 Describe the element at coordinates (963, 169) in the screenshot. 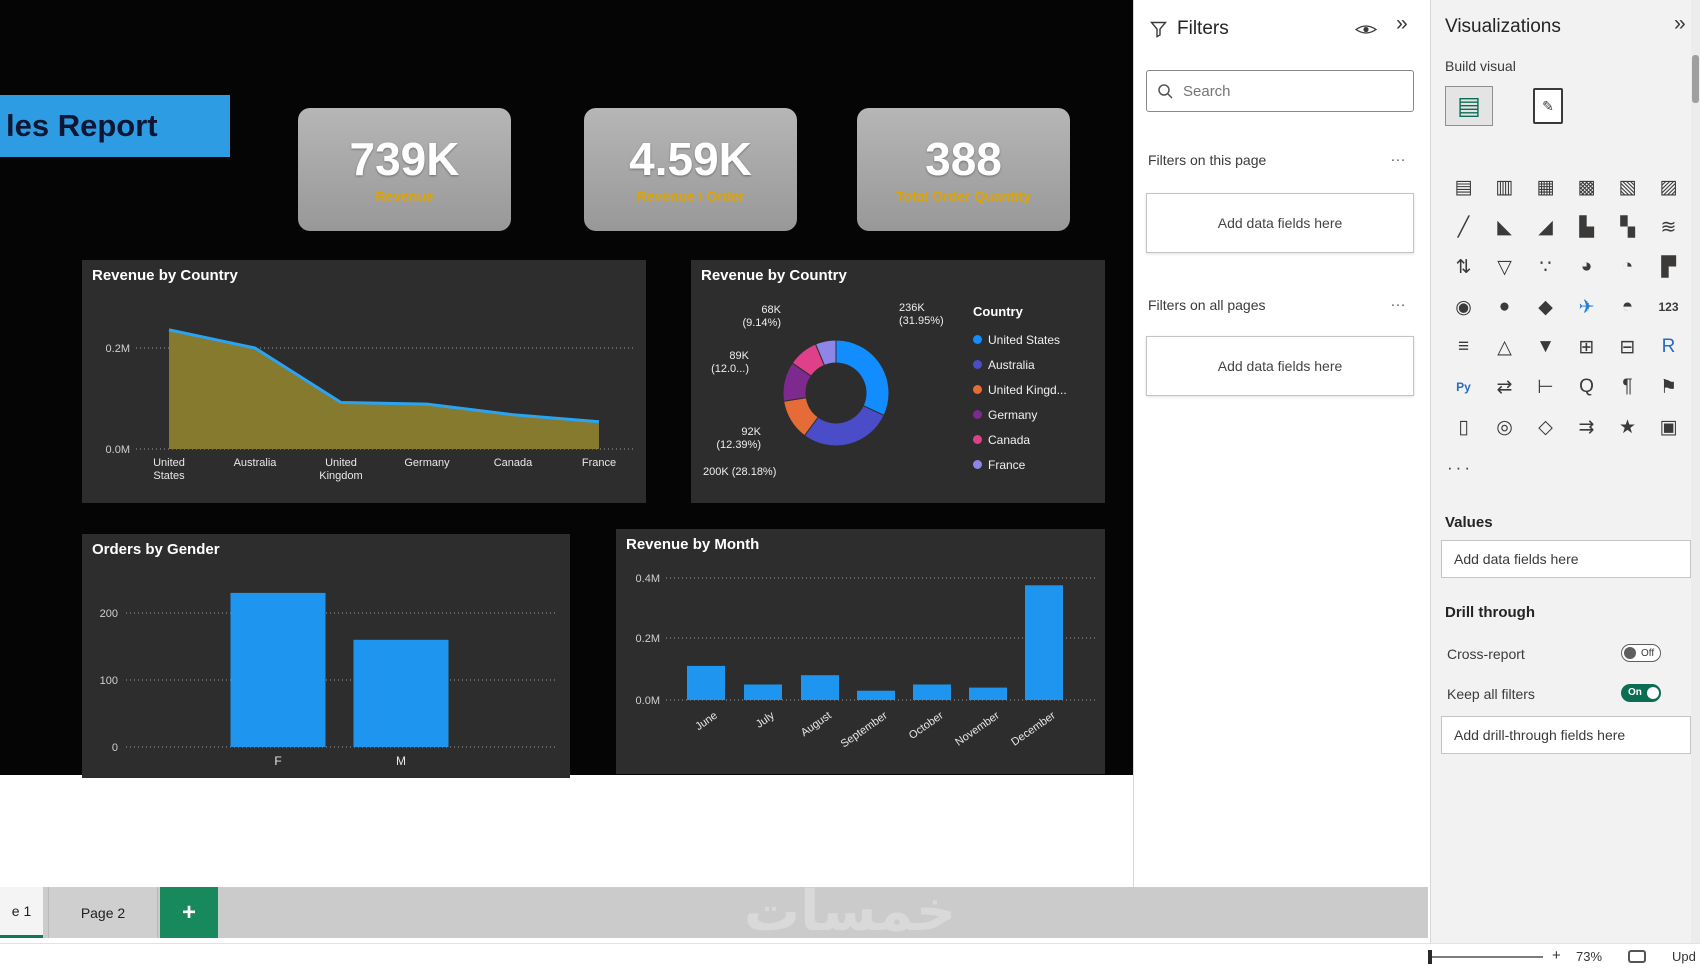

I see `kpi-card-total-order-quantity: 388 Total Order Quantity` at that location.